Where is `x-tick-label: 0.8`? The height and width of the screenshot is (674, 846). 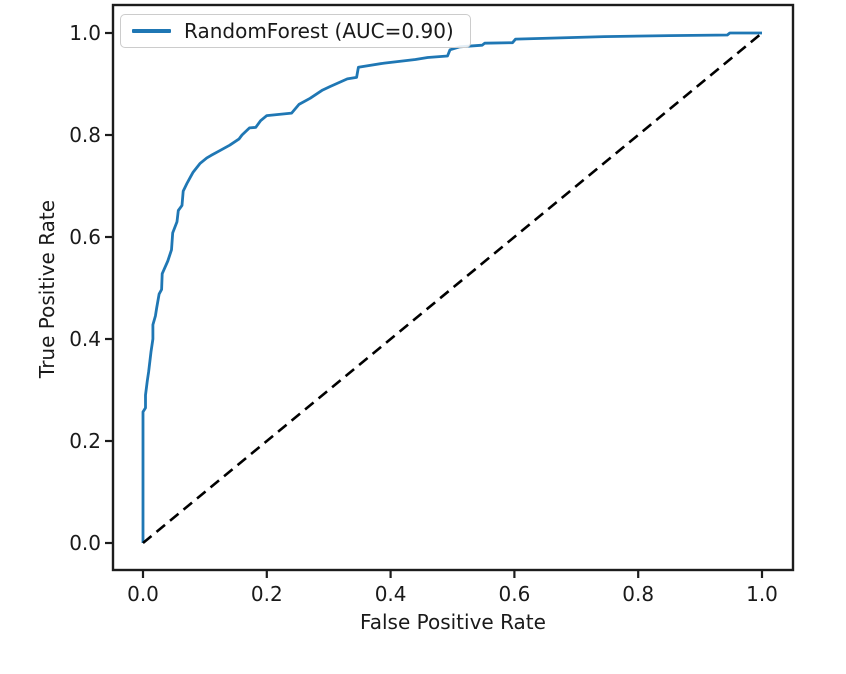 x-tick-label: 0.8 is located at coordinates (638, 594).